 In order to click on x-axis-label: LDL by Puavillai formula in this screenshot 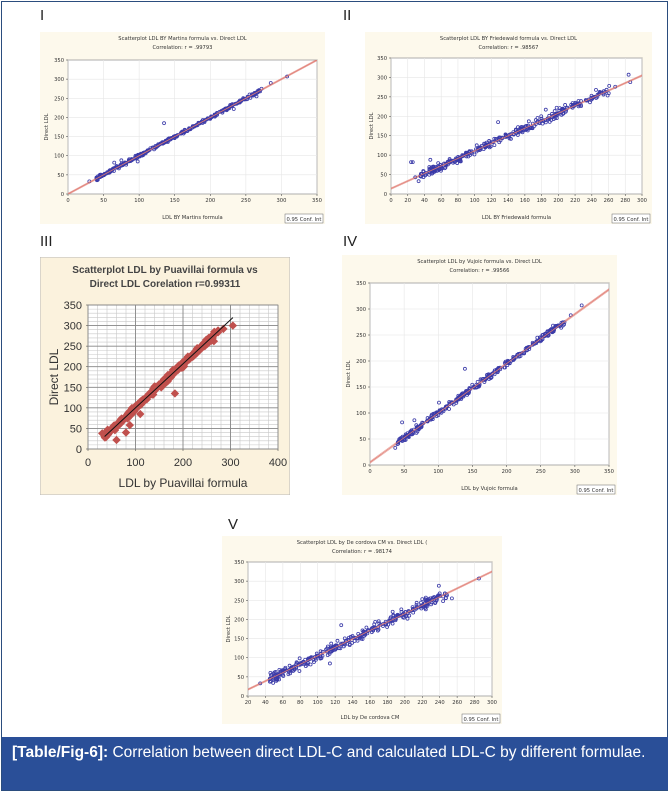, I will do `click(183, 483)`.